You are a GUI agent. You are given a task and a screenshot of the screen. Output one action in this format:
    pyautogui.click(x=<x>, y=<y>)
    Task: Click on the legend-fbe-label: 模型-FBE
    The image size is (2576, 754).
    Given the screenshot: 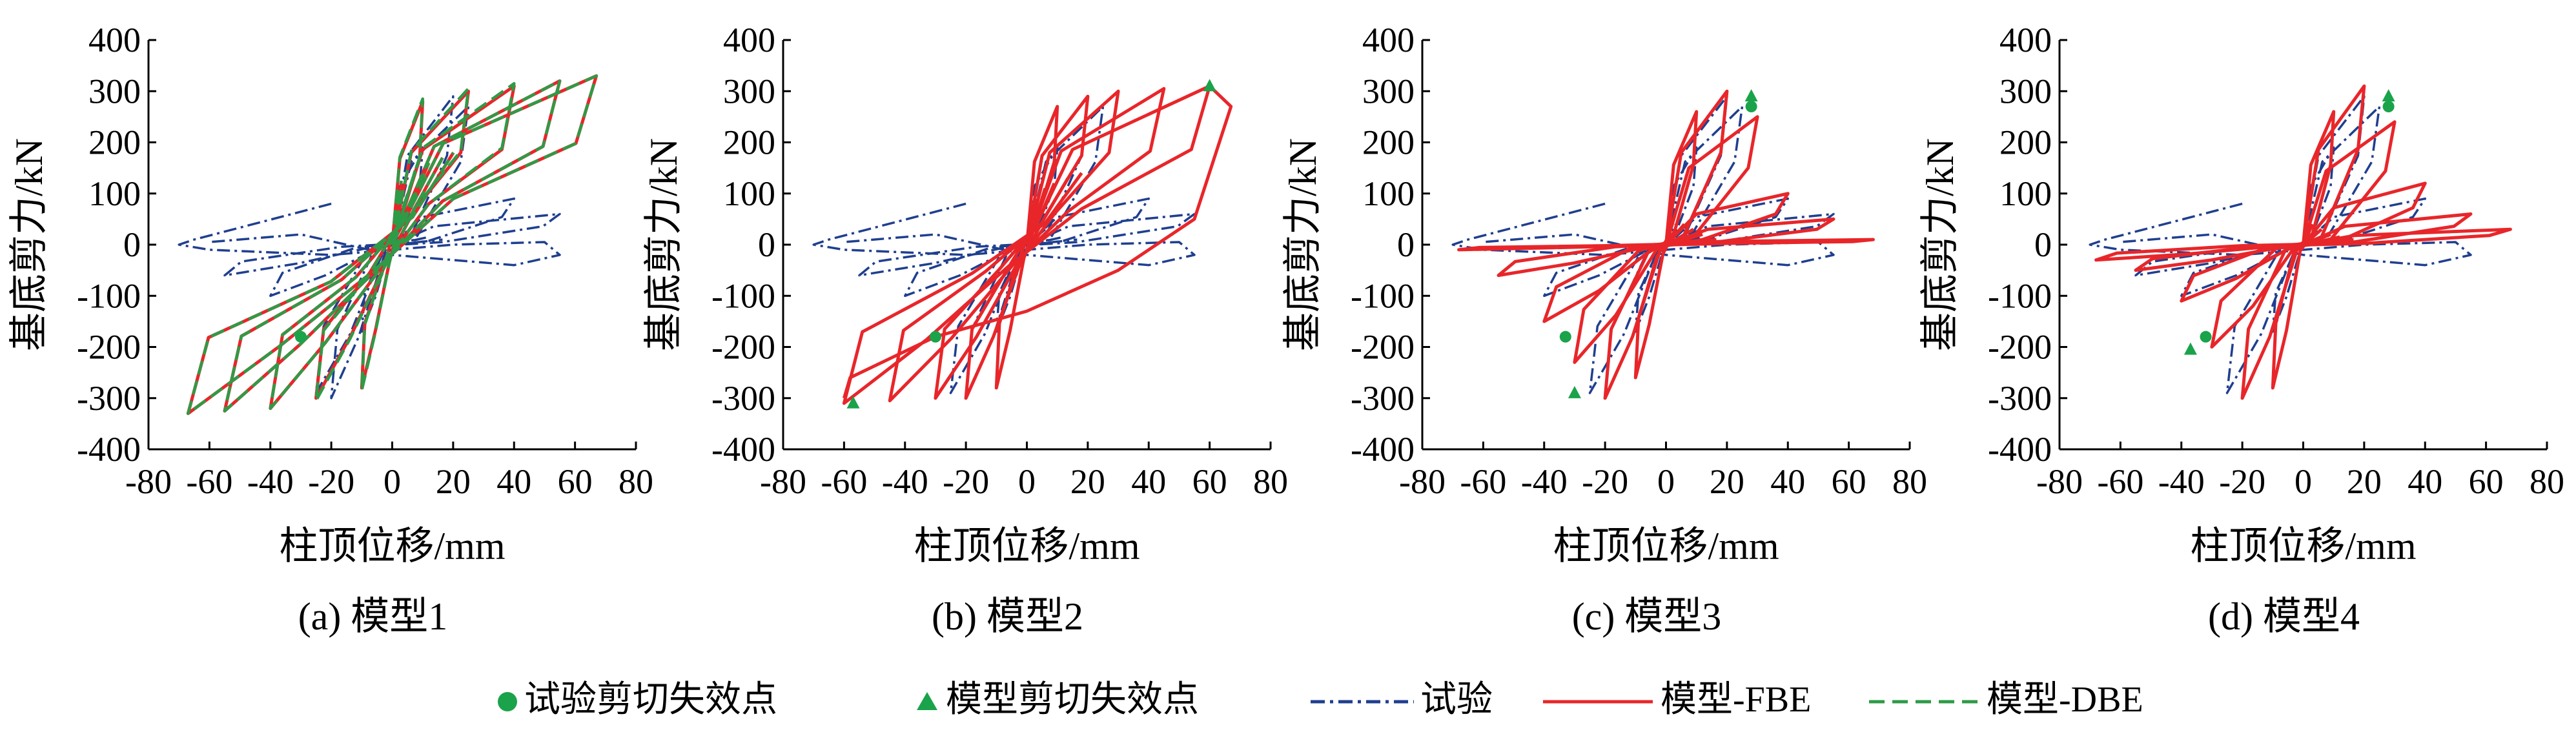 What is the action you would take?
    pyautogui.click(x=1736, y=700)
    